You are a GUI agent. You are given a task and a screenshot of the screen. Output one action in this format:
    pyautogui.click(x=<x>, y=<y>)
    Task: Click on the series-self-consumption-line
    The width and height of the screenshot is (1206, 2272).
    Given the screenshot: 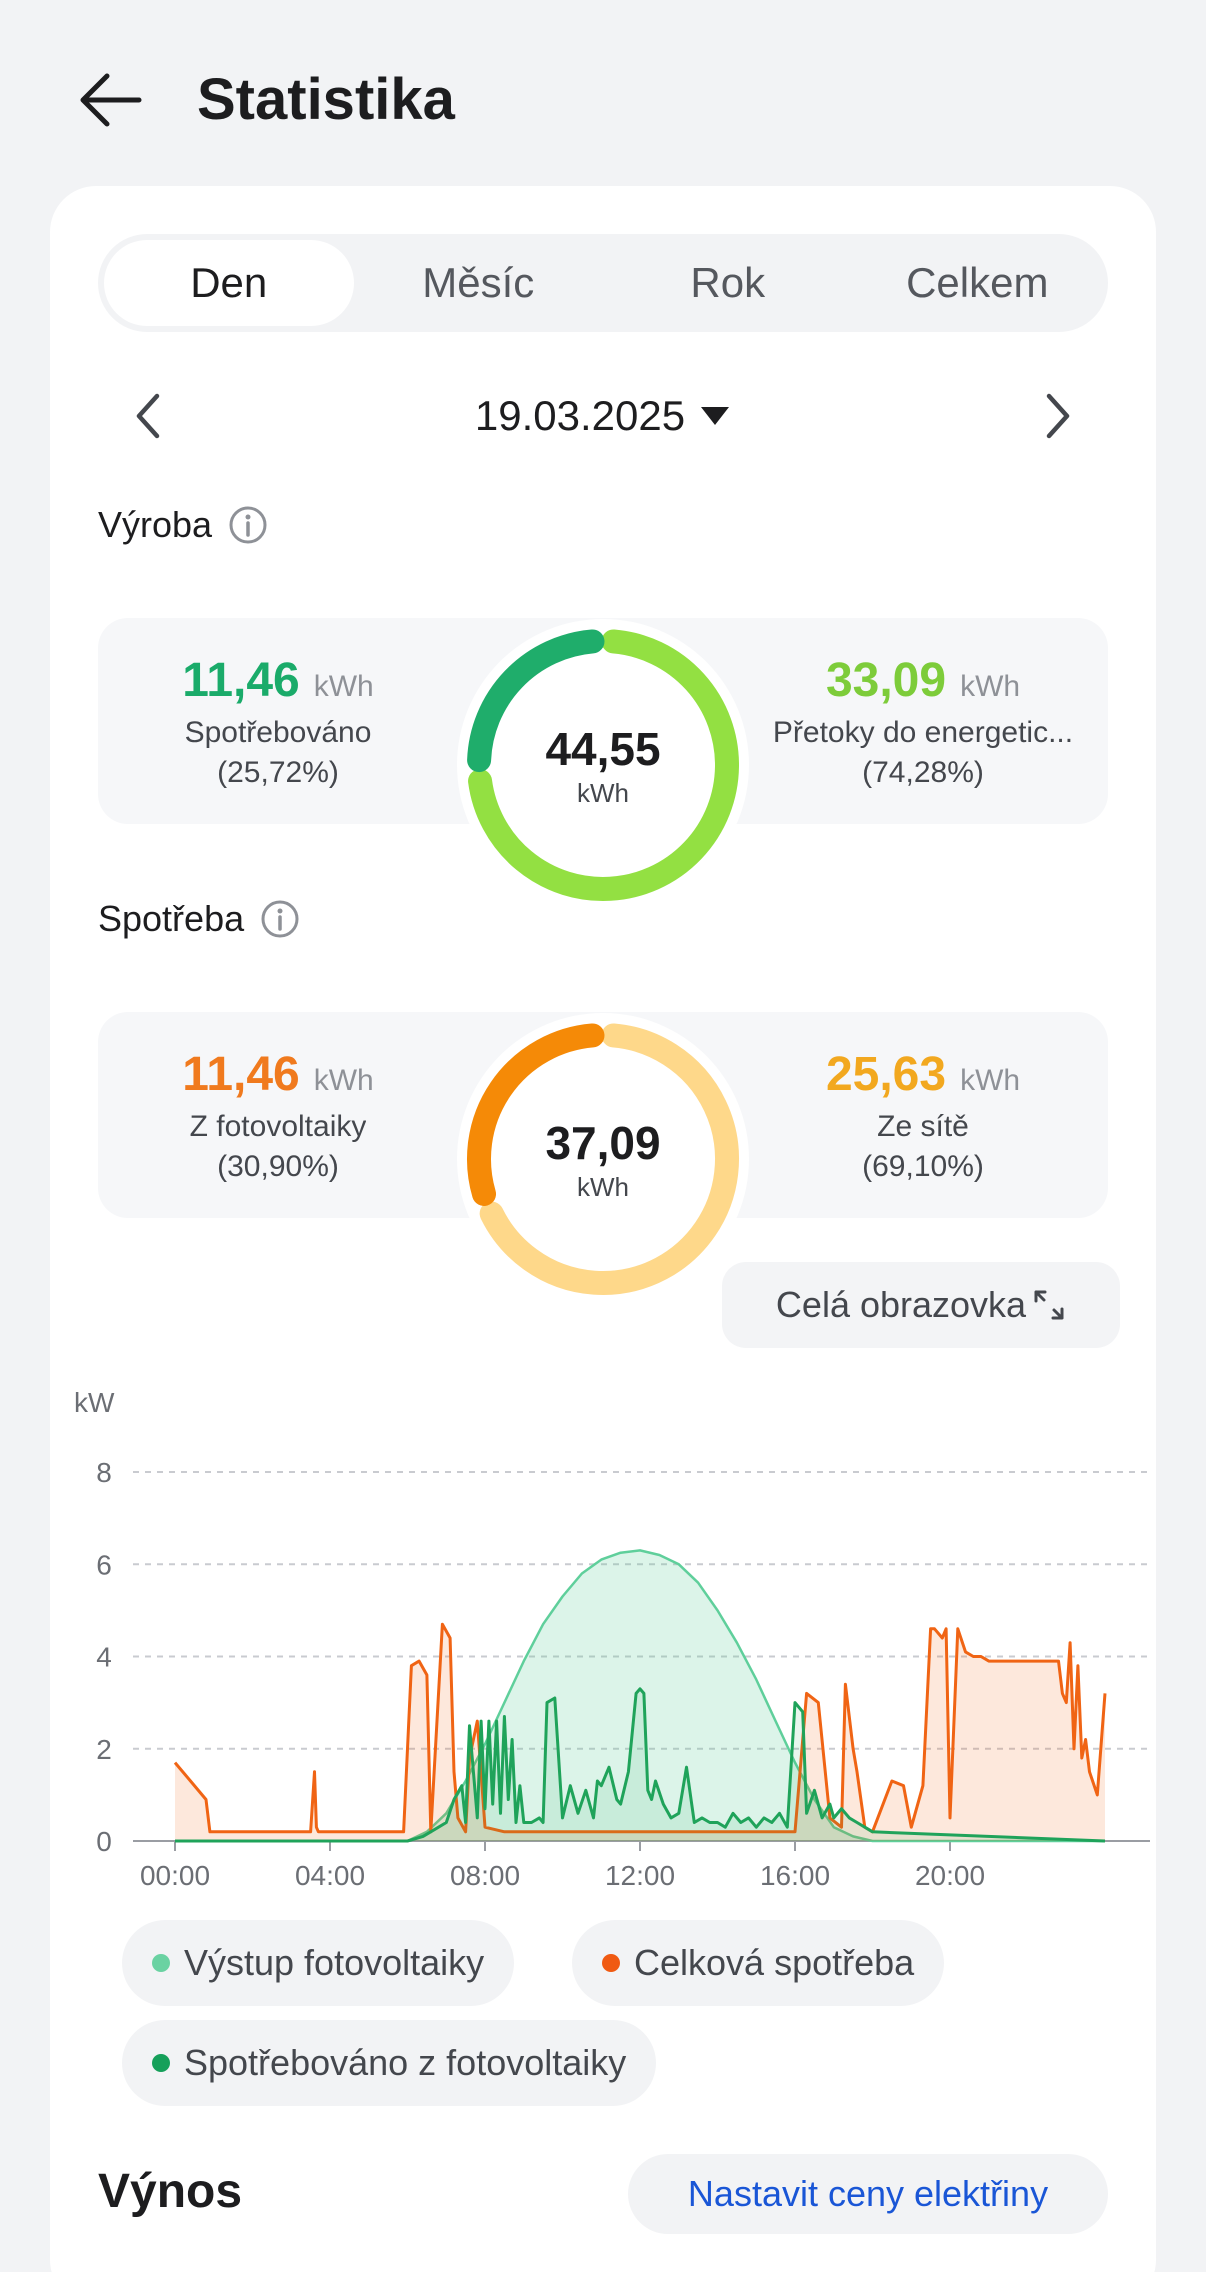 What is the action you would take?
    pyautogui.click(x=640, y=1765)
    